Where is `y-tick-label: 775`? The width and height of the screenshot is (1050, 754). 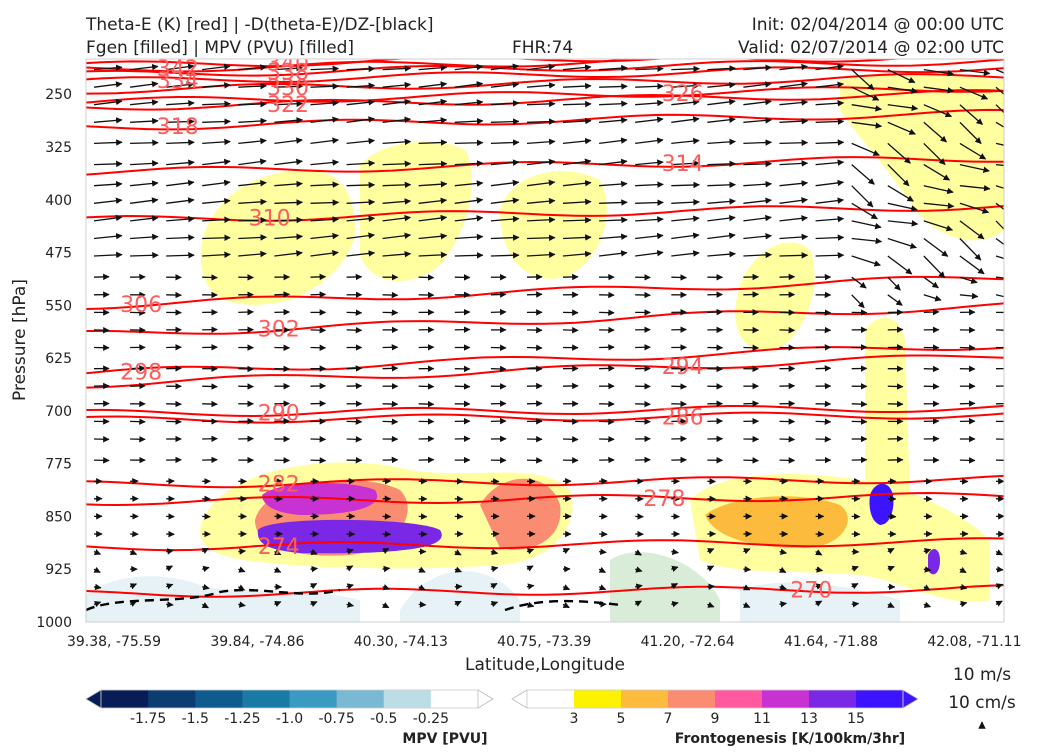
y-tick-label: 775 is located at coordinates (58, 465).